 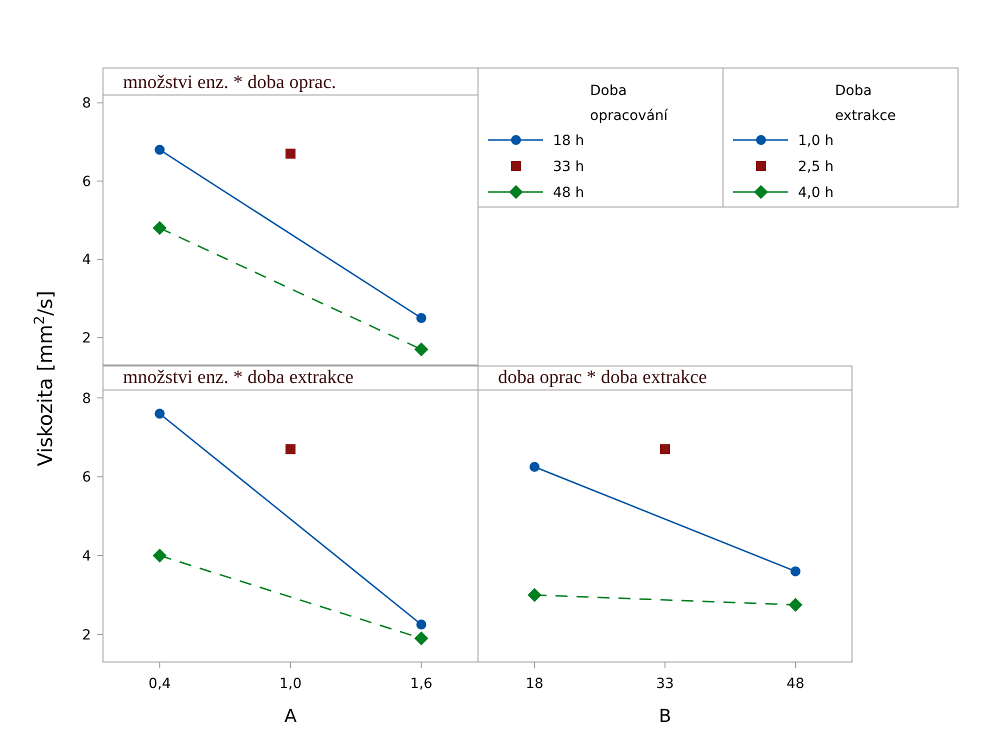 What do you see at coordinates (568, 192) in the screenshot?
I see `legend-label: 48 h` at bounding box center [568, 192].